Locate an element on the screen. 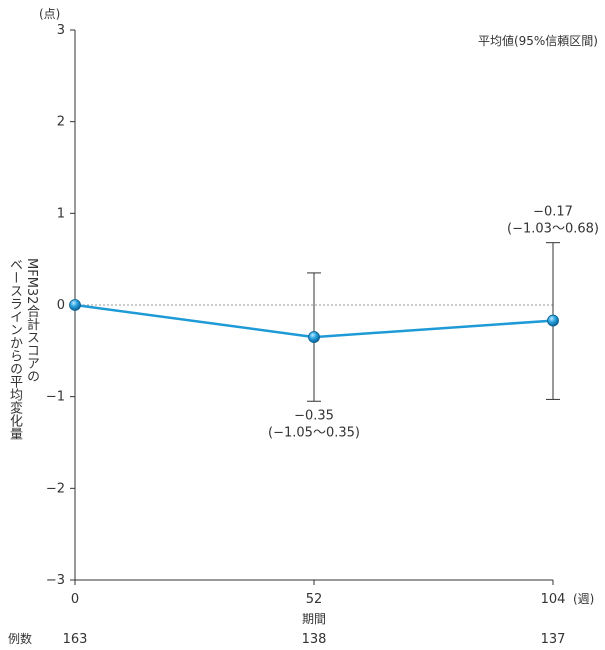 This screenshot has height=650, width=605. count-value: 163 is located at coordinates (75, 639).